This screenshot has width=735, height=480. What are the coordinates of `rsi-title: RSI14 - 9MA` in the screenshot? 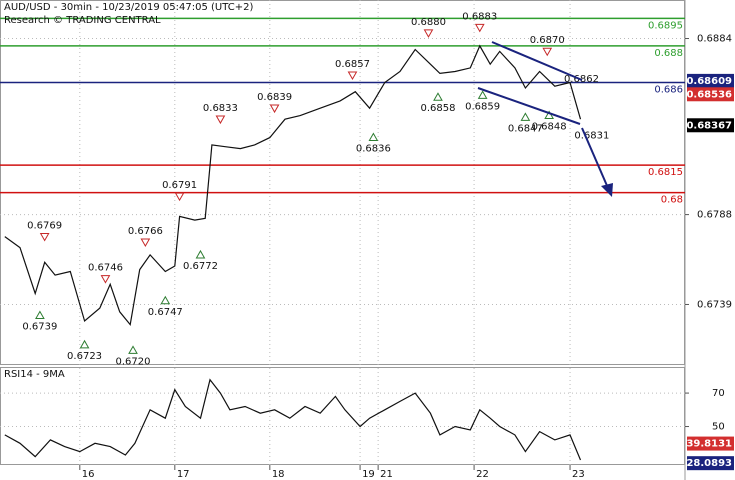 It's located at (34, 374).